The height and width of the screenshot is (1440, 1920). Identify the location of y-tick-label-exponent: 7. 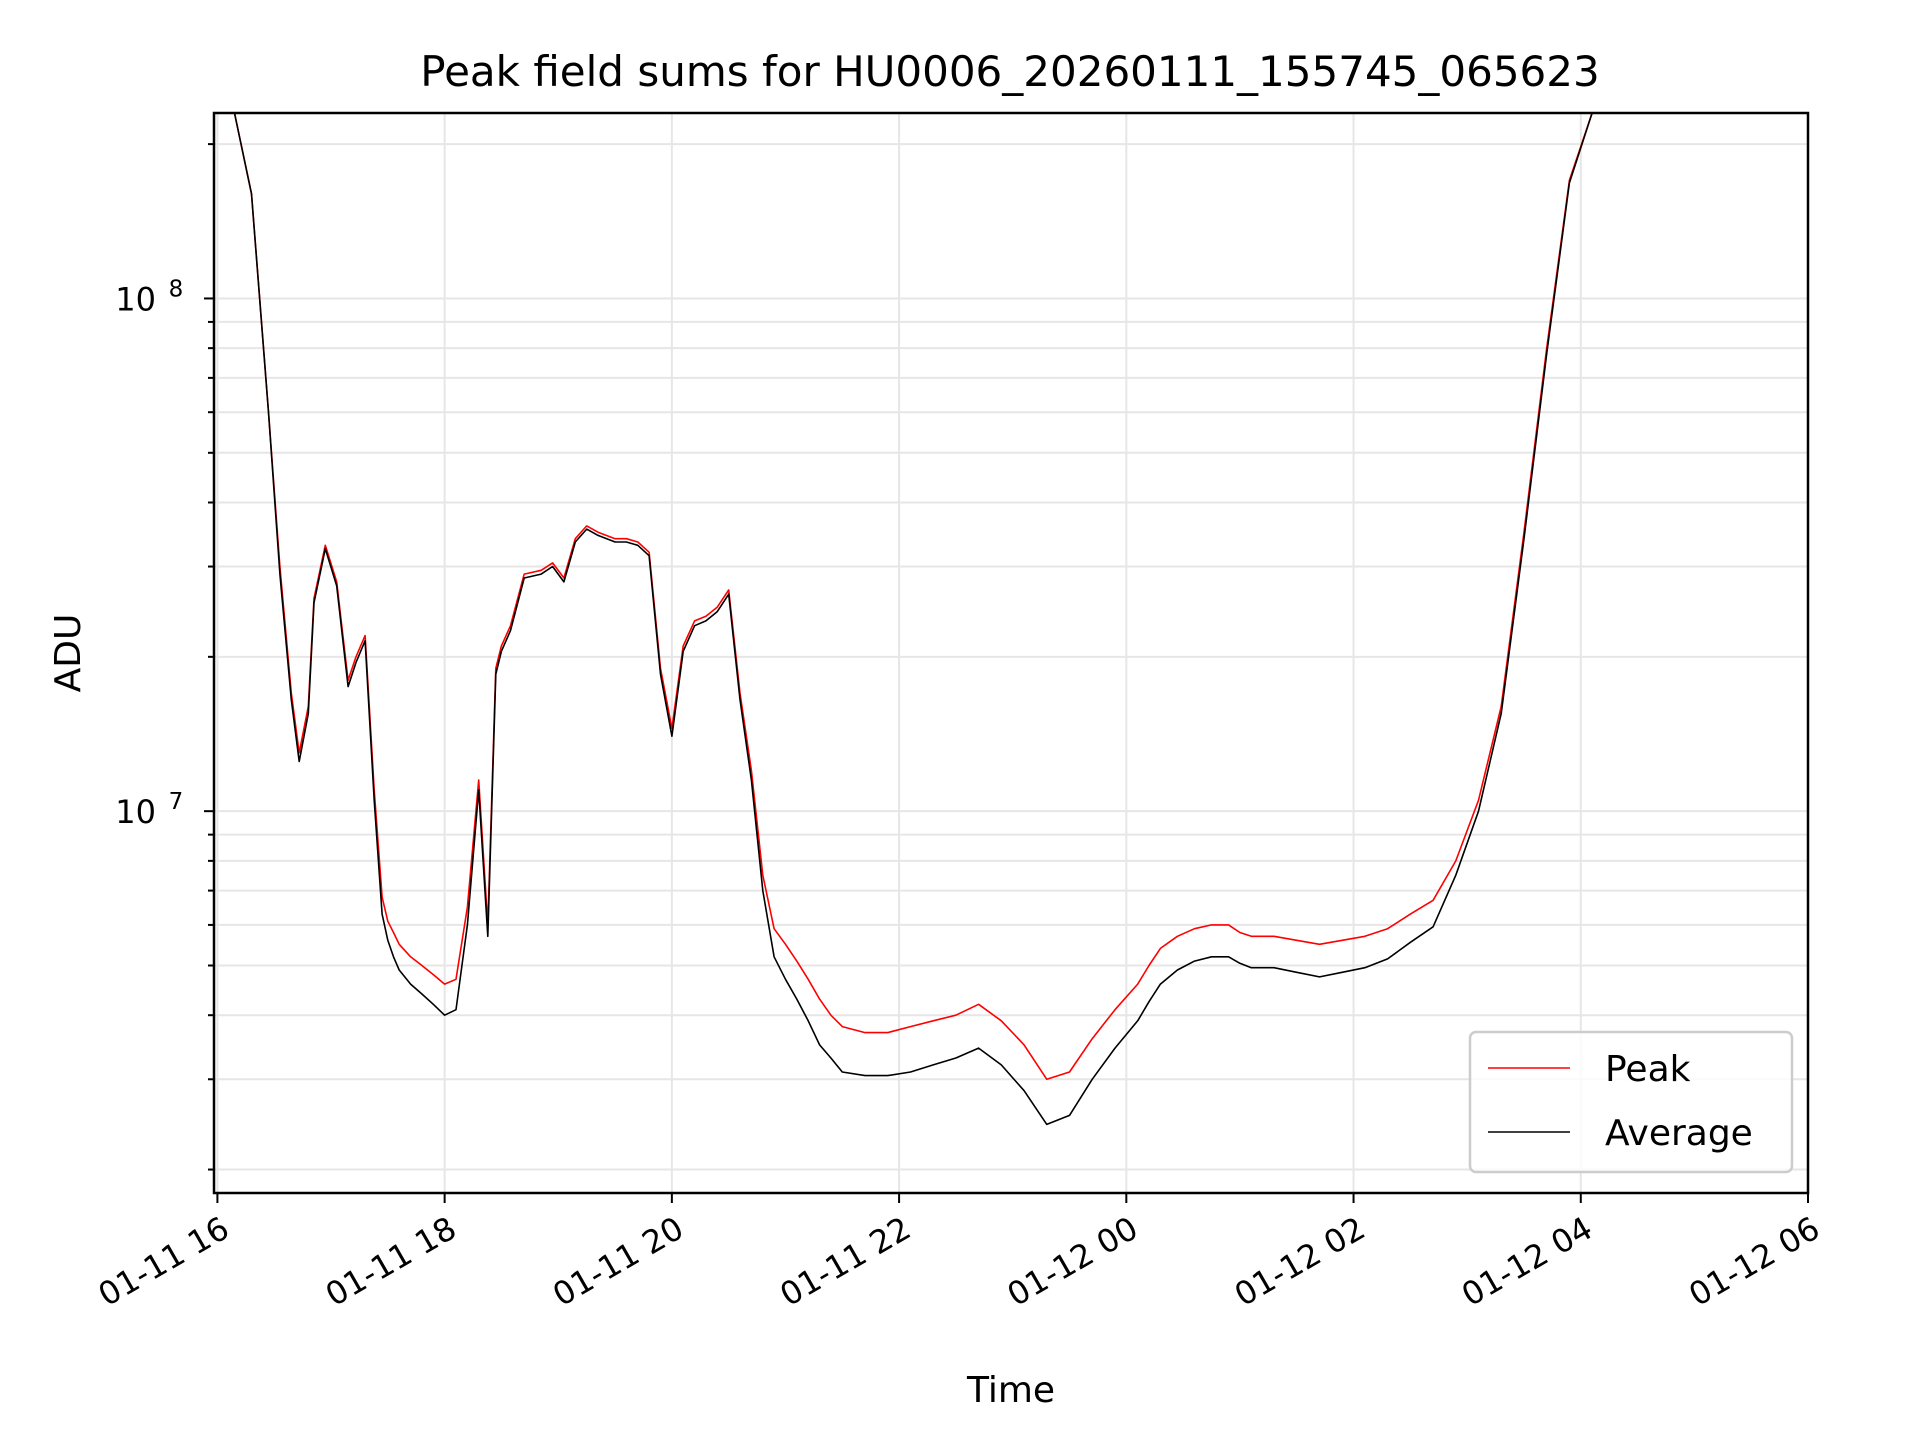
(176, 802).